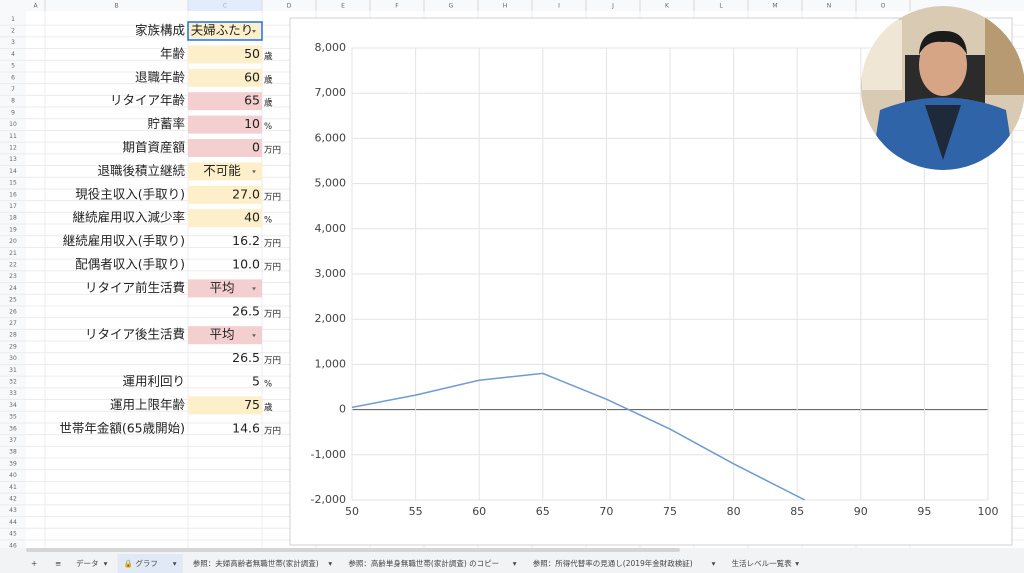 Image resolution: width=1024 pixels, height=573 pixels. I want to click on webcam, so click(942, 88).